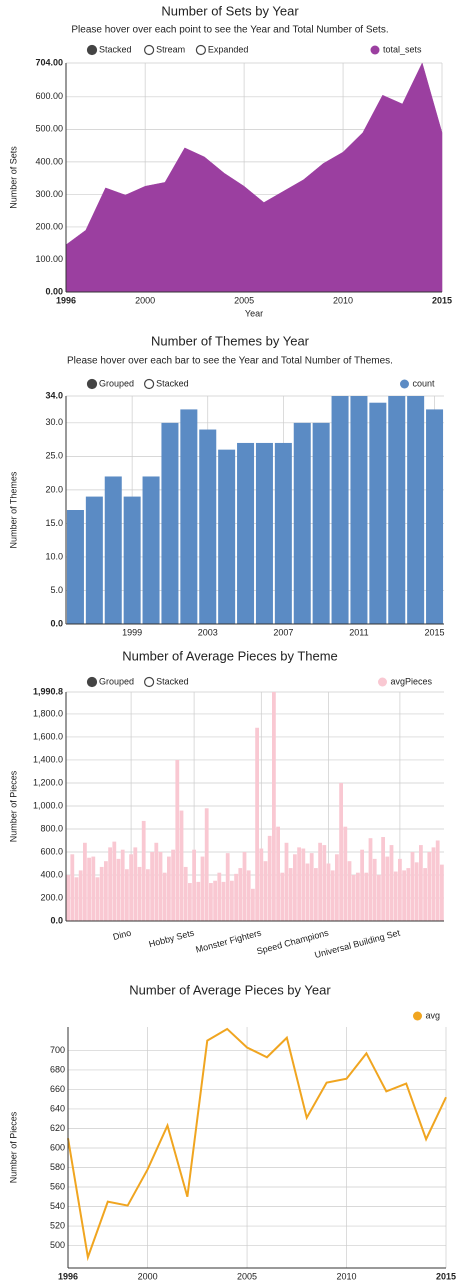  I want to click on radio-label: Grouped, so click(116, 681).